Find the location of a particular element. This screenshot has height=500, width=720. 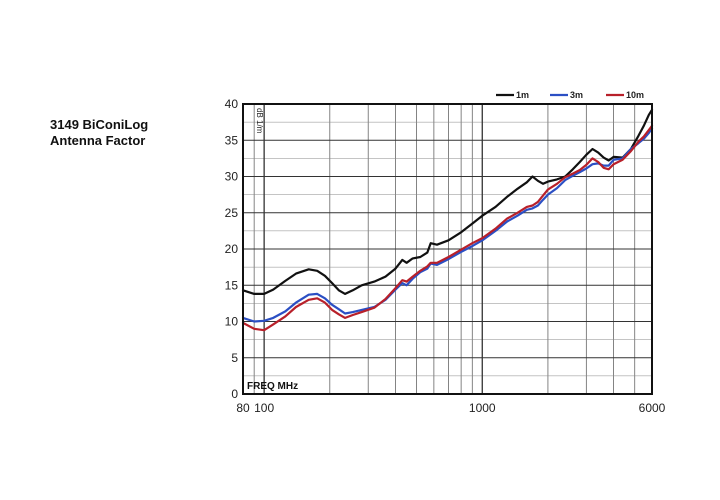

legend-label-10m: 10m is located at coordinates (635, 95).